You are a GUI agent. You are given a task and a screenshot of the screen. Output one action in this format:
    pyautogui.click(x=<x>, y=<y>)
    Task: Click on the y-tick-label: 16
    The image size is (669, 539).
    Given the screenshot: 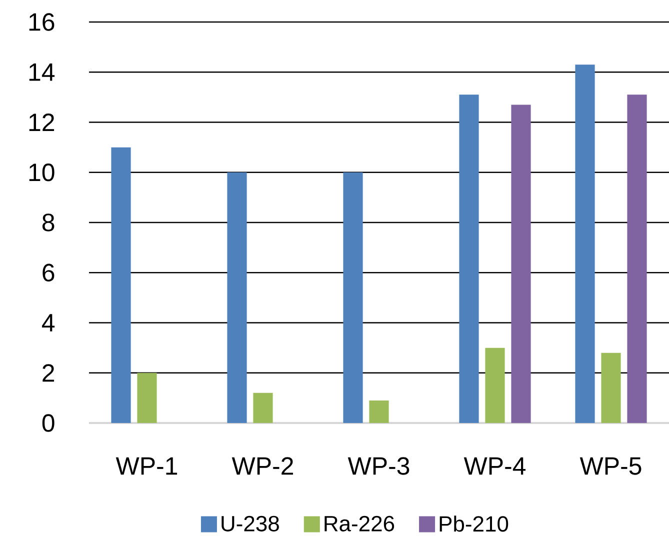 What is the action you would take?
    pyautogui.click(x=41, y=22)
    